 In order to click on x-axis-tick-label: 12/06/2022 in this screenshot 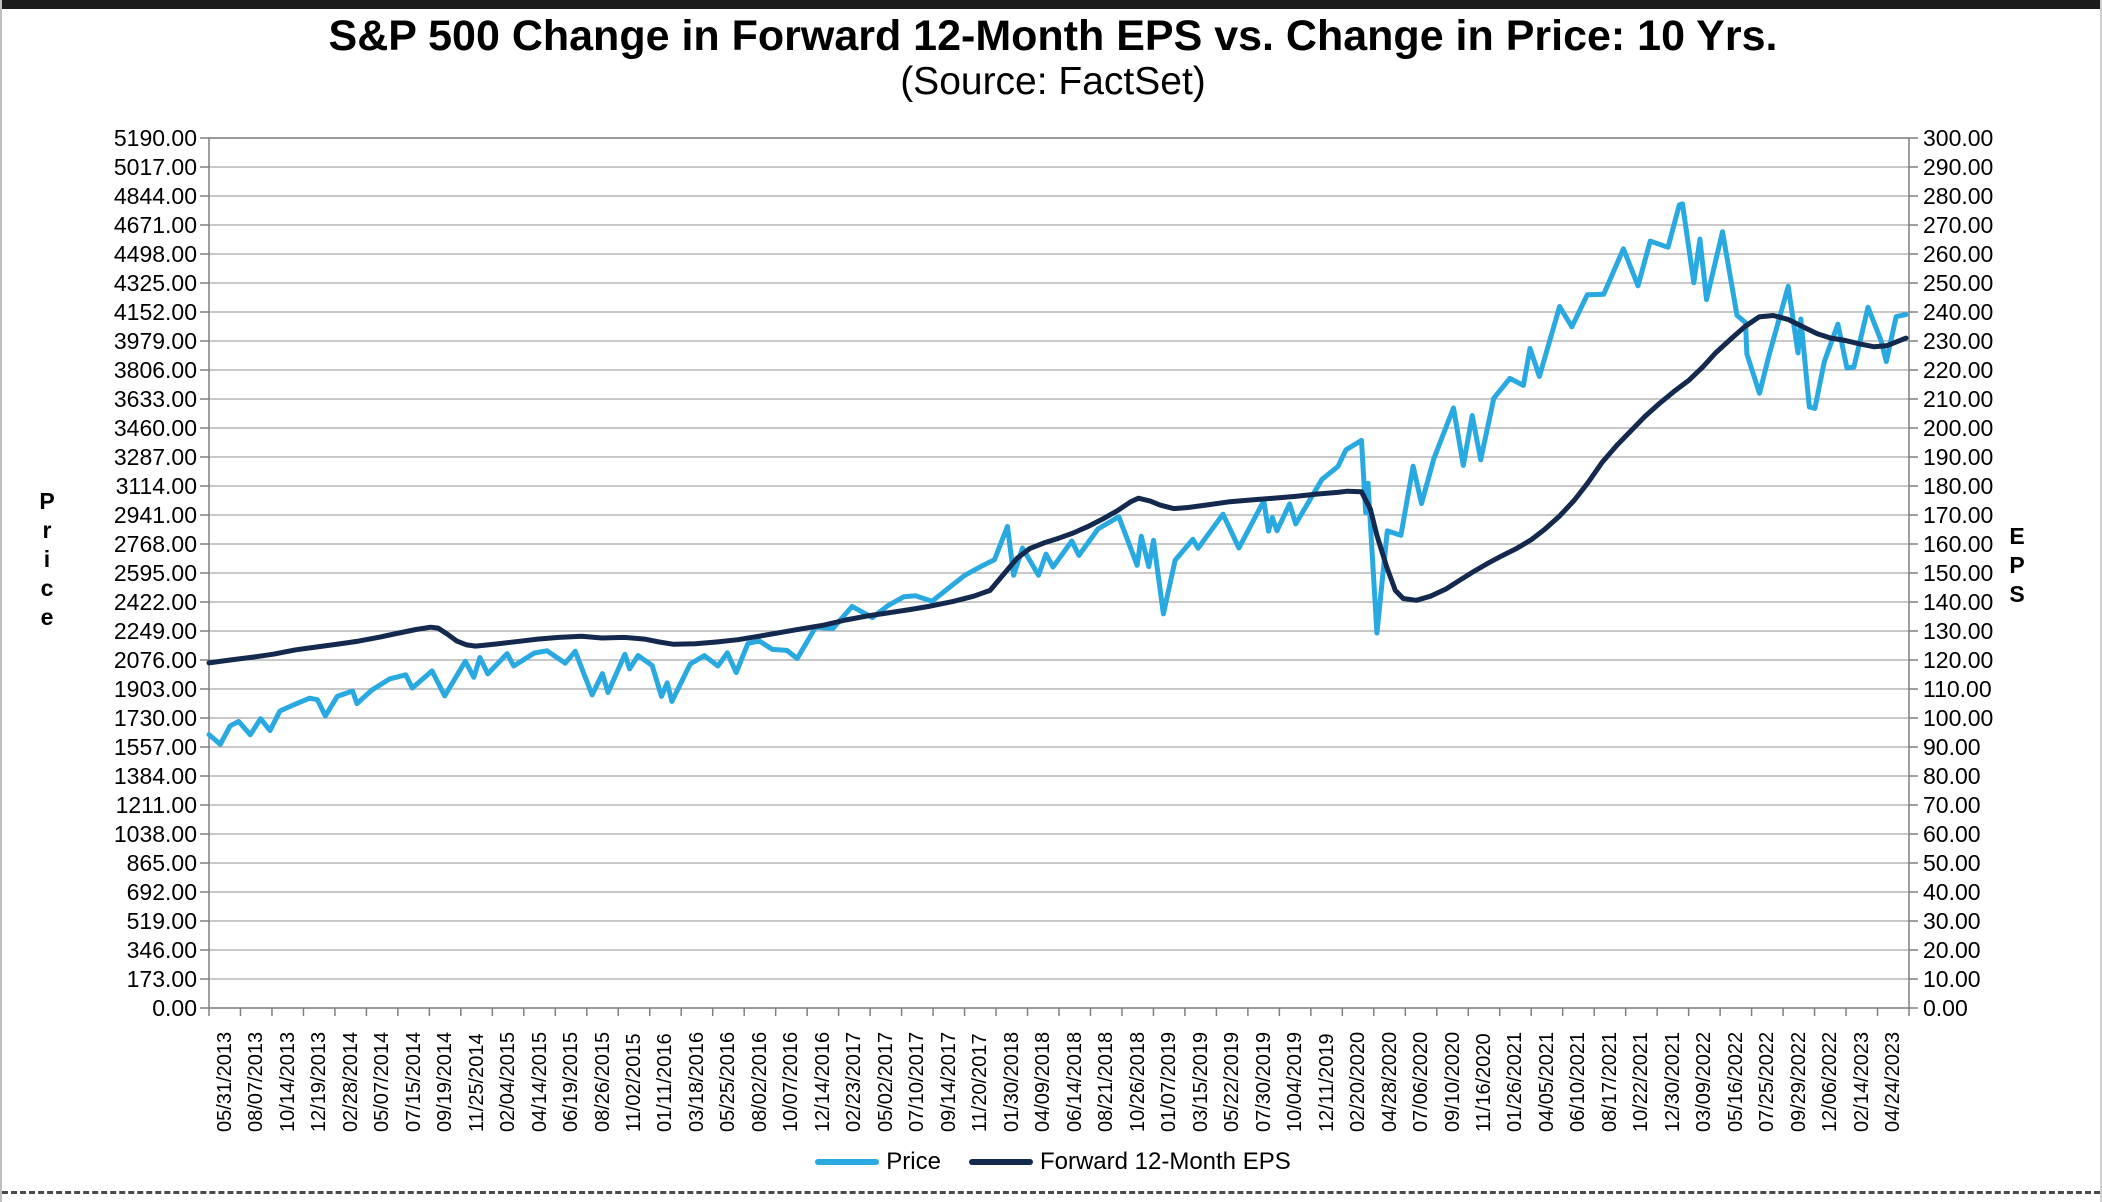, I will do `click(1830, 1081)`.